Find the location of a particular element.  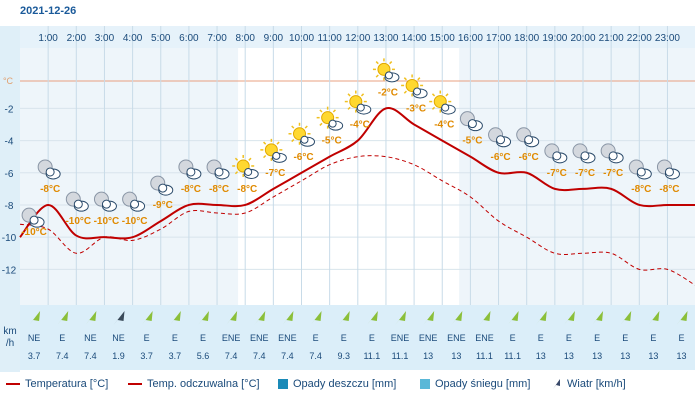

legend-wind-label: Wiatr [km/h] is located at coordinates (596, 384).